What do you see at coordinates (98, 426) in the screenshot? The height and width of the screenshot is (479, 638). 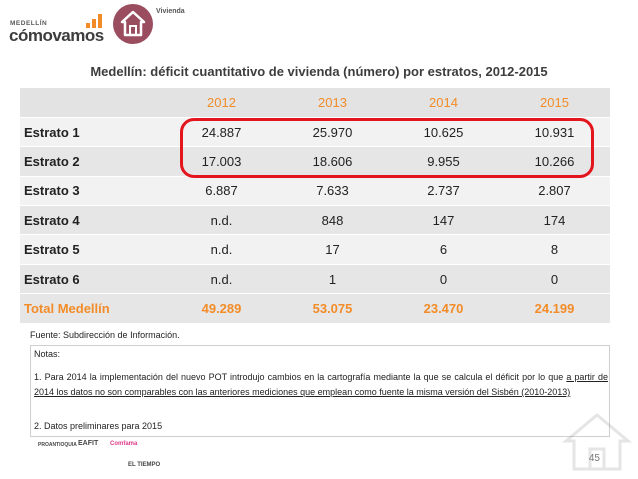 I see `note-2: 2. Datos preliminares para 2015` at bounding box center [98, 426].